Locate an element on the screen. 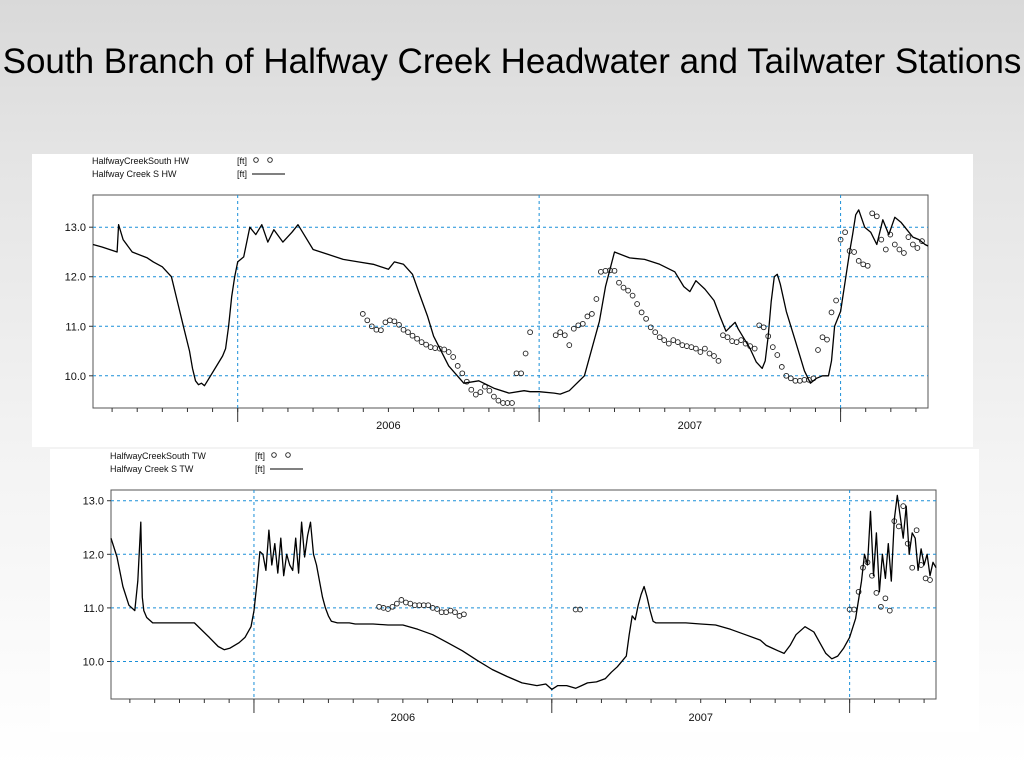  y-tick-label: 12.0 is located at coordinates (75, 278).